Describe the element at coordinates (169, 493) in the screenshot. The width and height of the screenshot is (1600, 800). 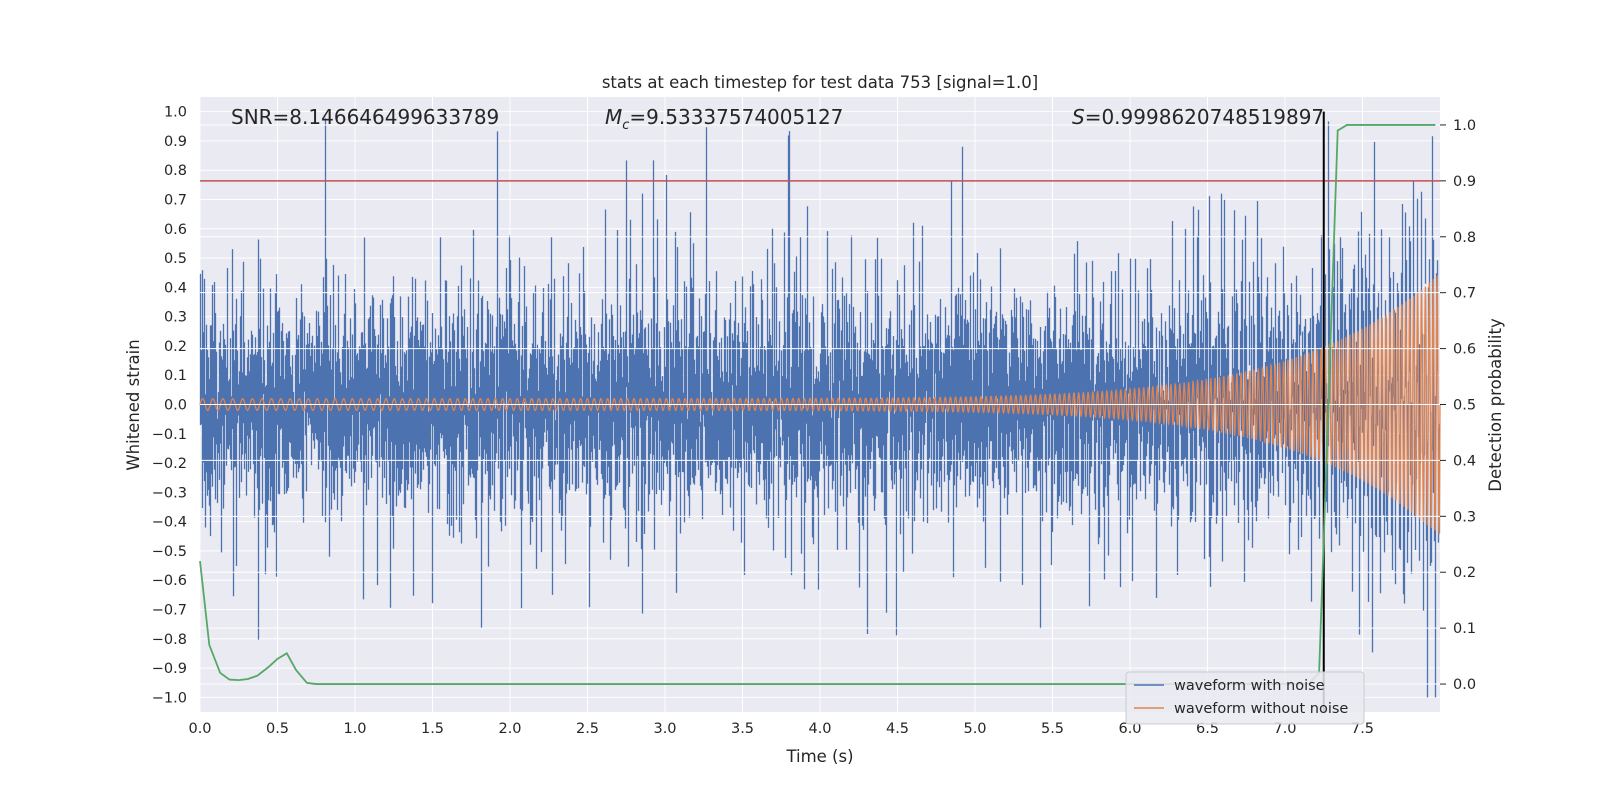
I see `y-tick-label: −0.3` at that location.